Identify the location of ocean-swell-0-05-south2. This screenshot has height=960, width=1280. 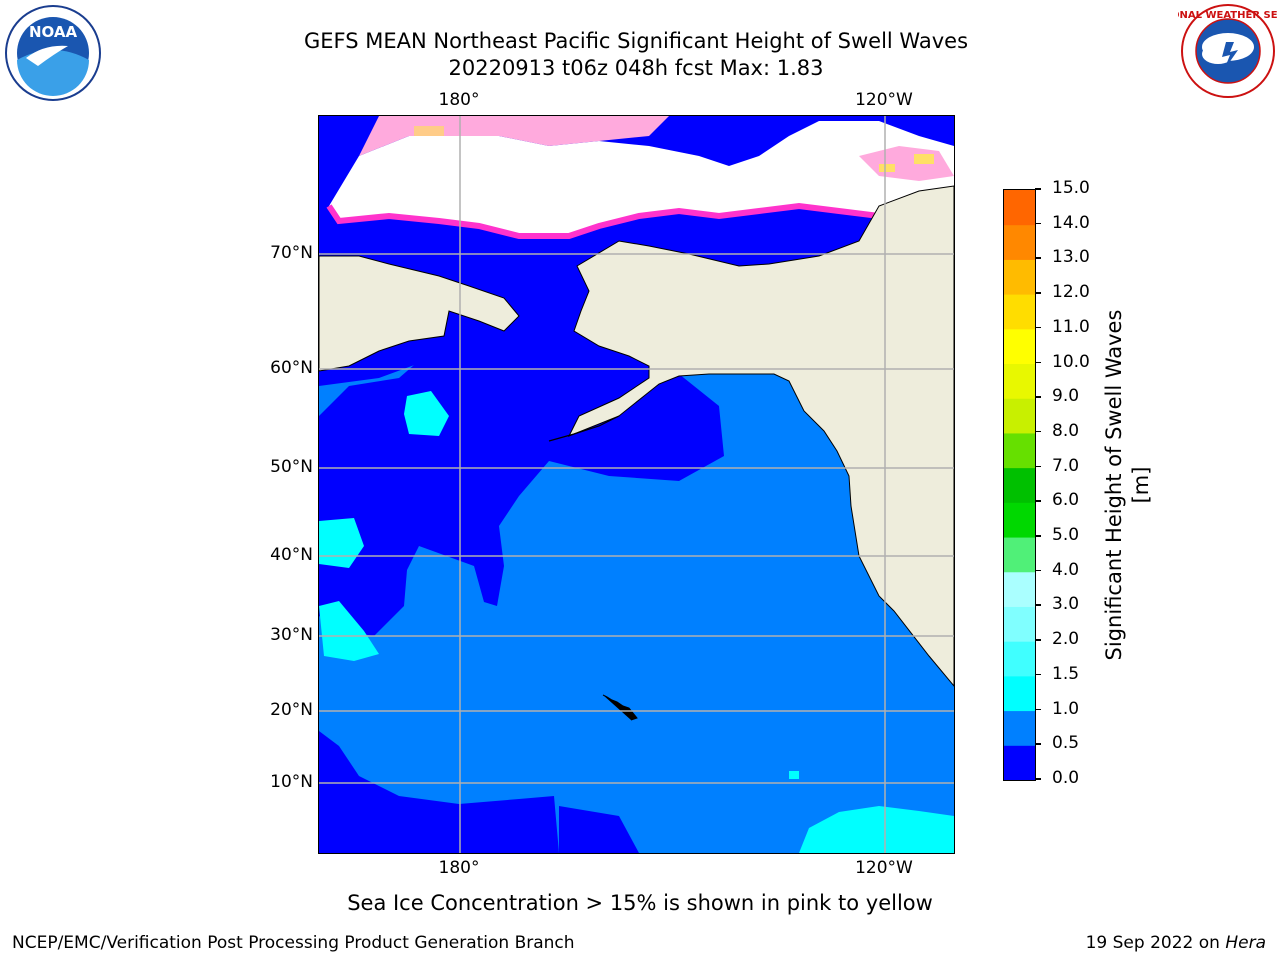
(599, 829).